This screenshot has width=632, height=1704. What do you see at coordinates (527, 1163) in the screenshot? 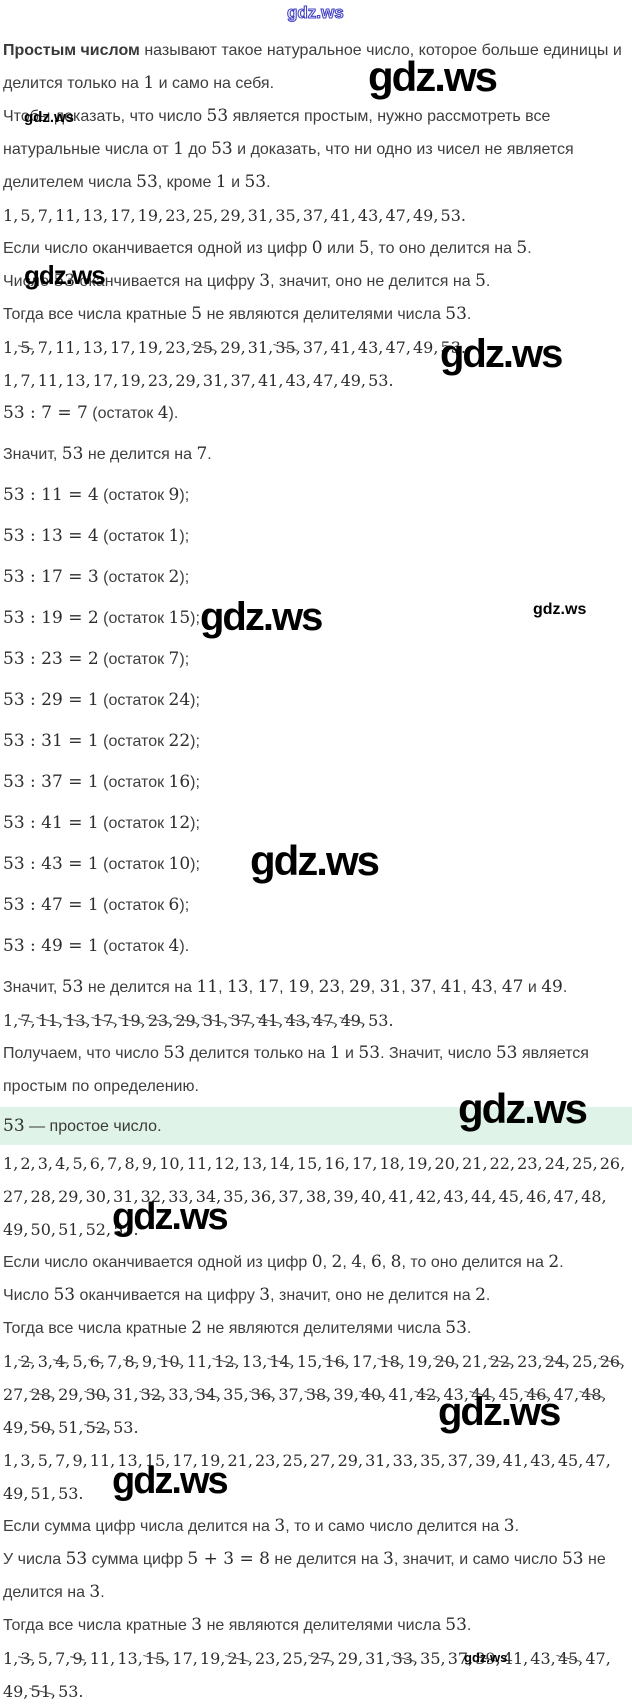
I see `number: 23` at bounding box center [527, 1163].